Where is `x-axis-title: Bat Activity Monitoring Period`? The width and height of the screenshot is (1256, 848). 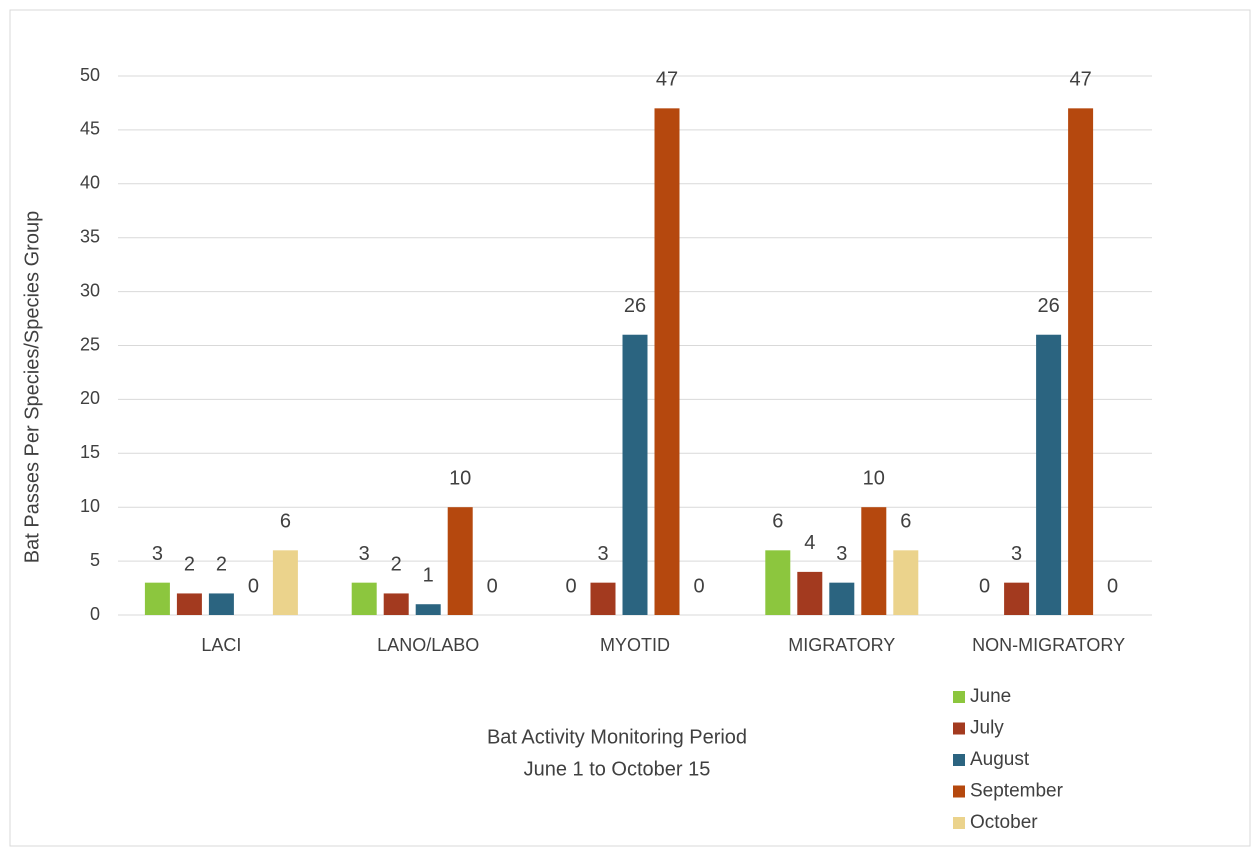 x-axis-title: Bat Activity Monitoring Period is located at coordinates (617, 737).